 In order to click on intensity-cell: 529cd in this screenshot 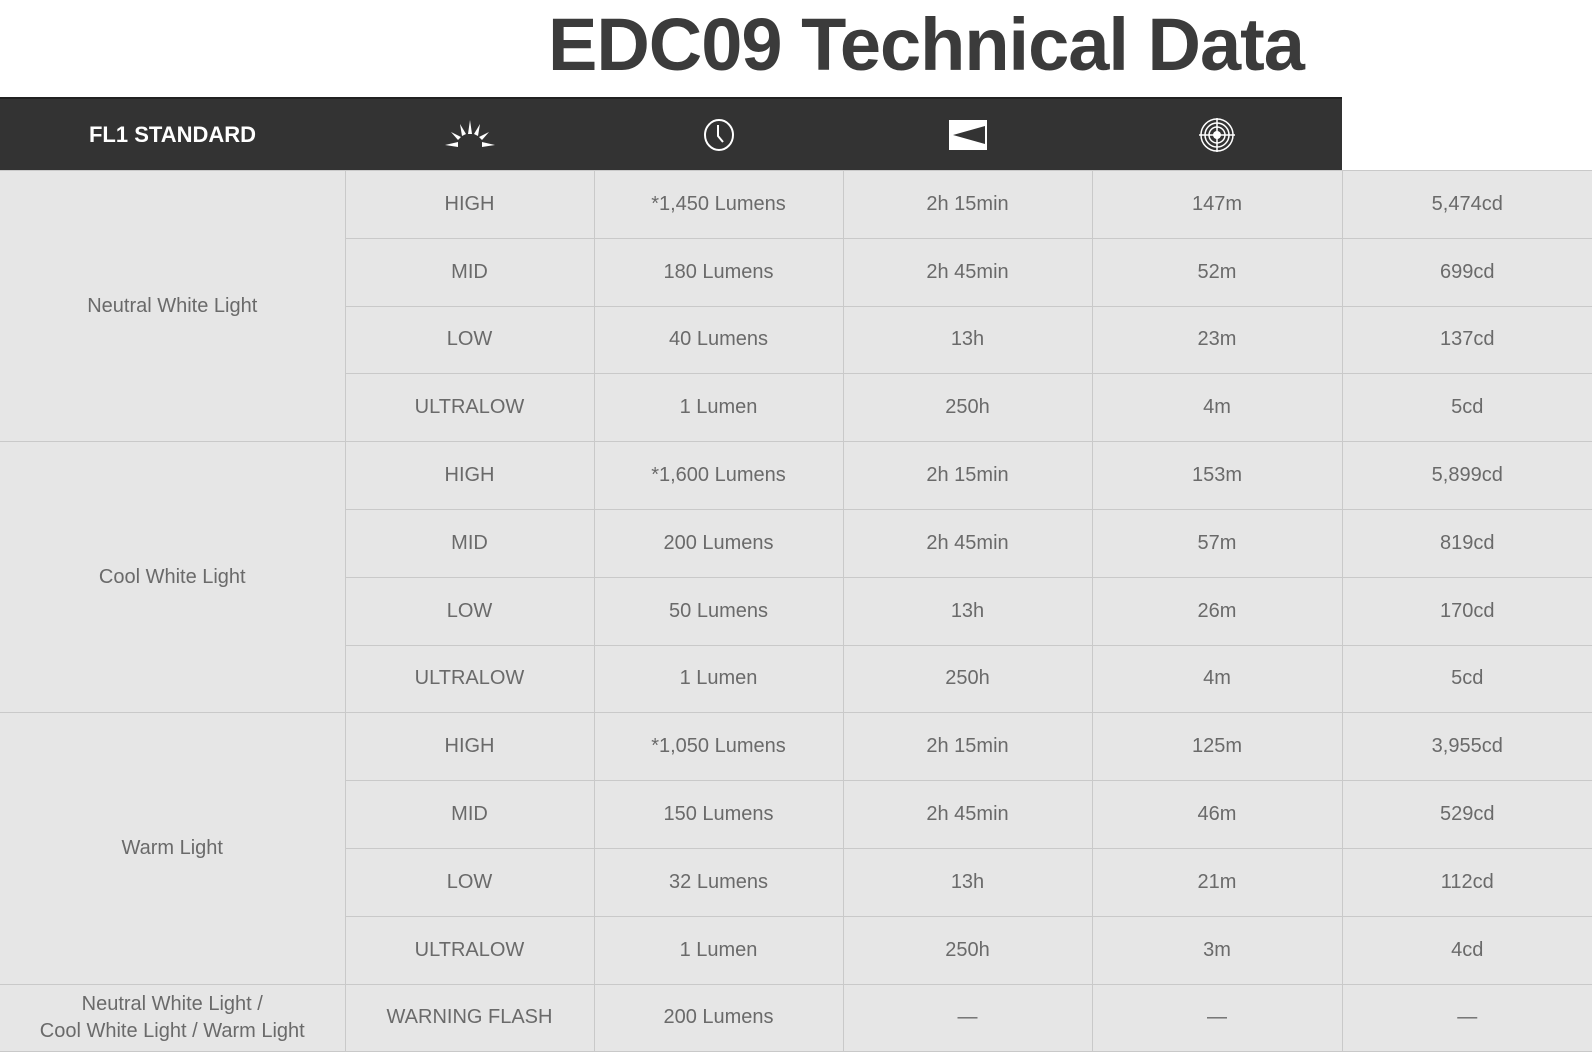, I will do `click(1466, 814)`.